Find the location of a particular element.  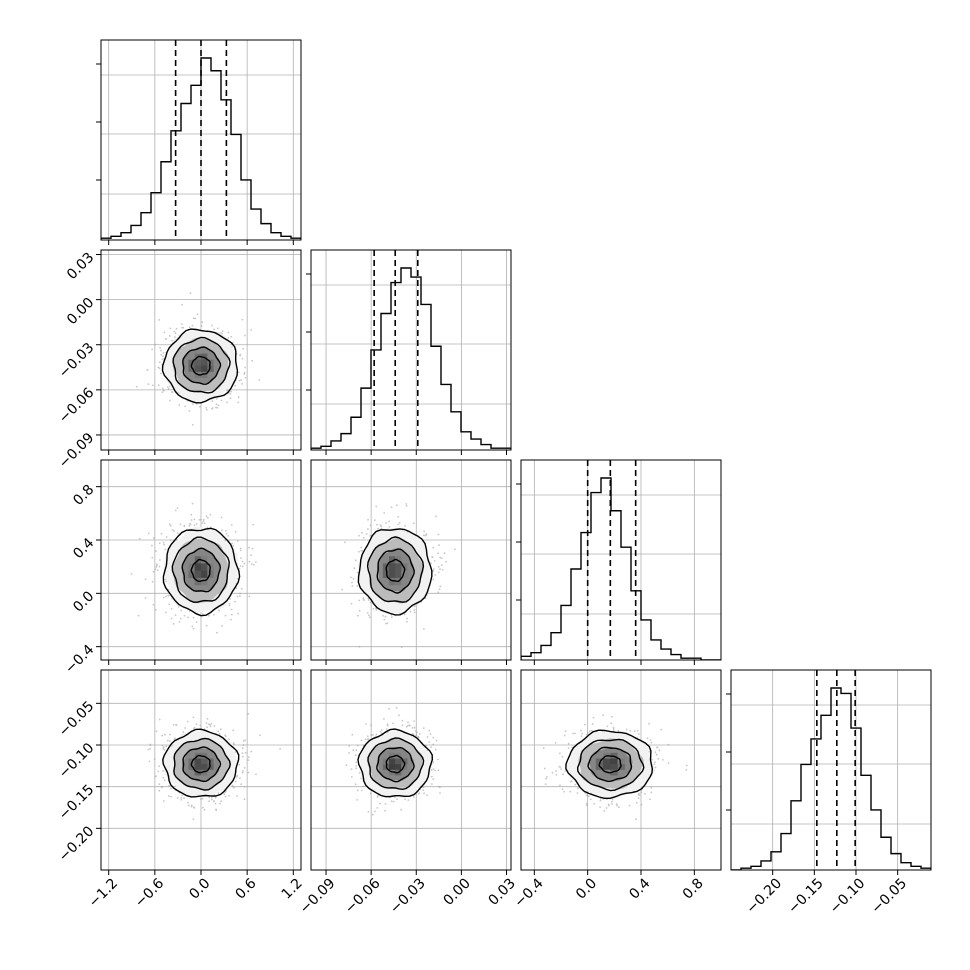

x-tick-label: −0.10 is located at coordinates (848, 896).